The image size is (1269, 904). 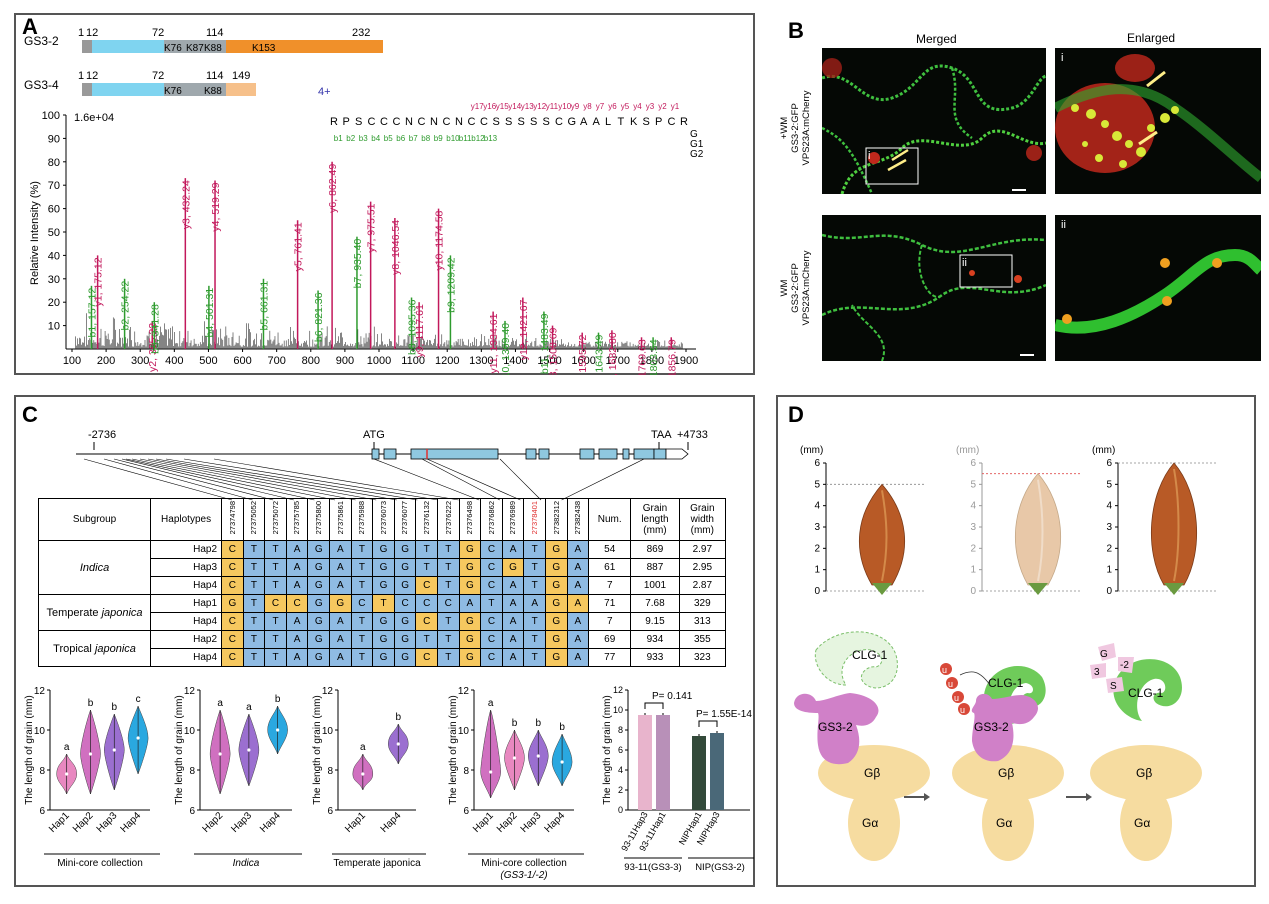 I want to click on y-tick-label: 90, so click(x=54, y=139).